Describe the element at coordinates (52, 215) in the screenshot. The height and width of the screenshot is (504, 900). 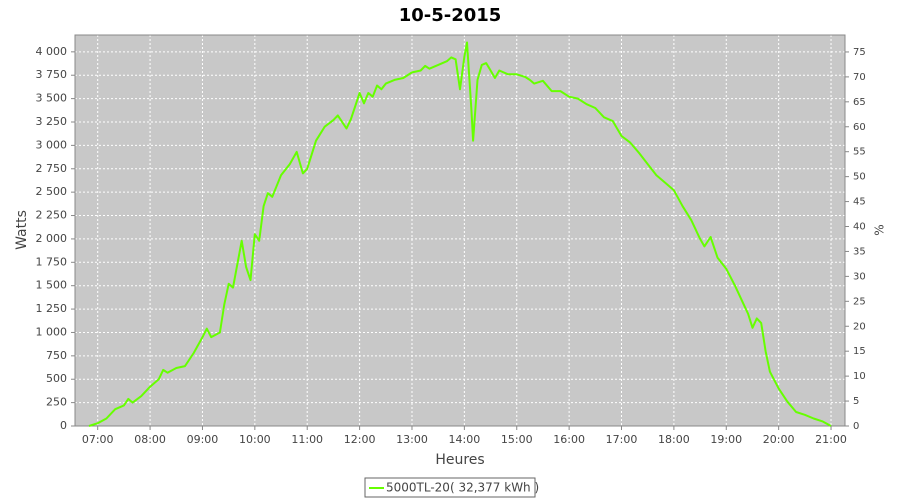
I see `y-tick-label: 2 250` at that location.